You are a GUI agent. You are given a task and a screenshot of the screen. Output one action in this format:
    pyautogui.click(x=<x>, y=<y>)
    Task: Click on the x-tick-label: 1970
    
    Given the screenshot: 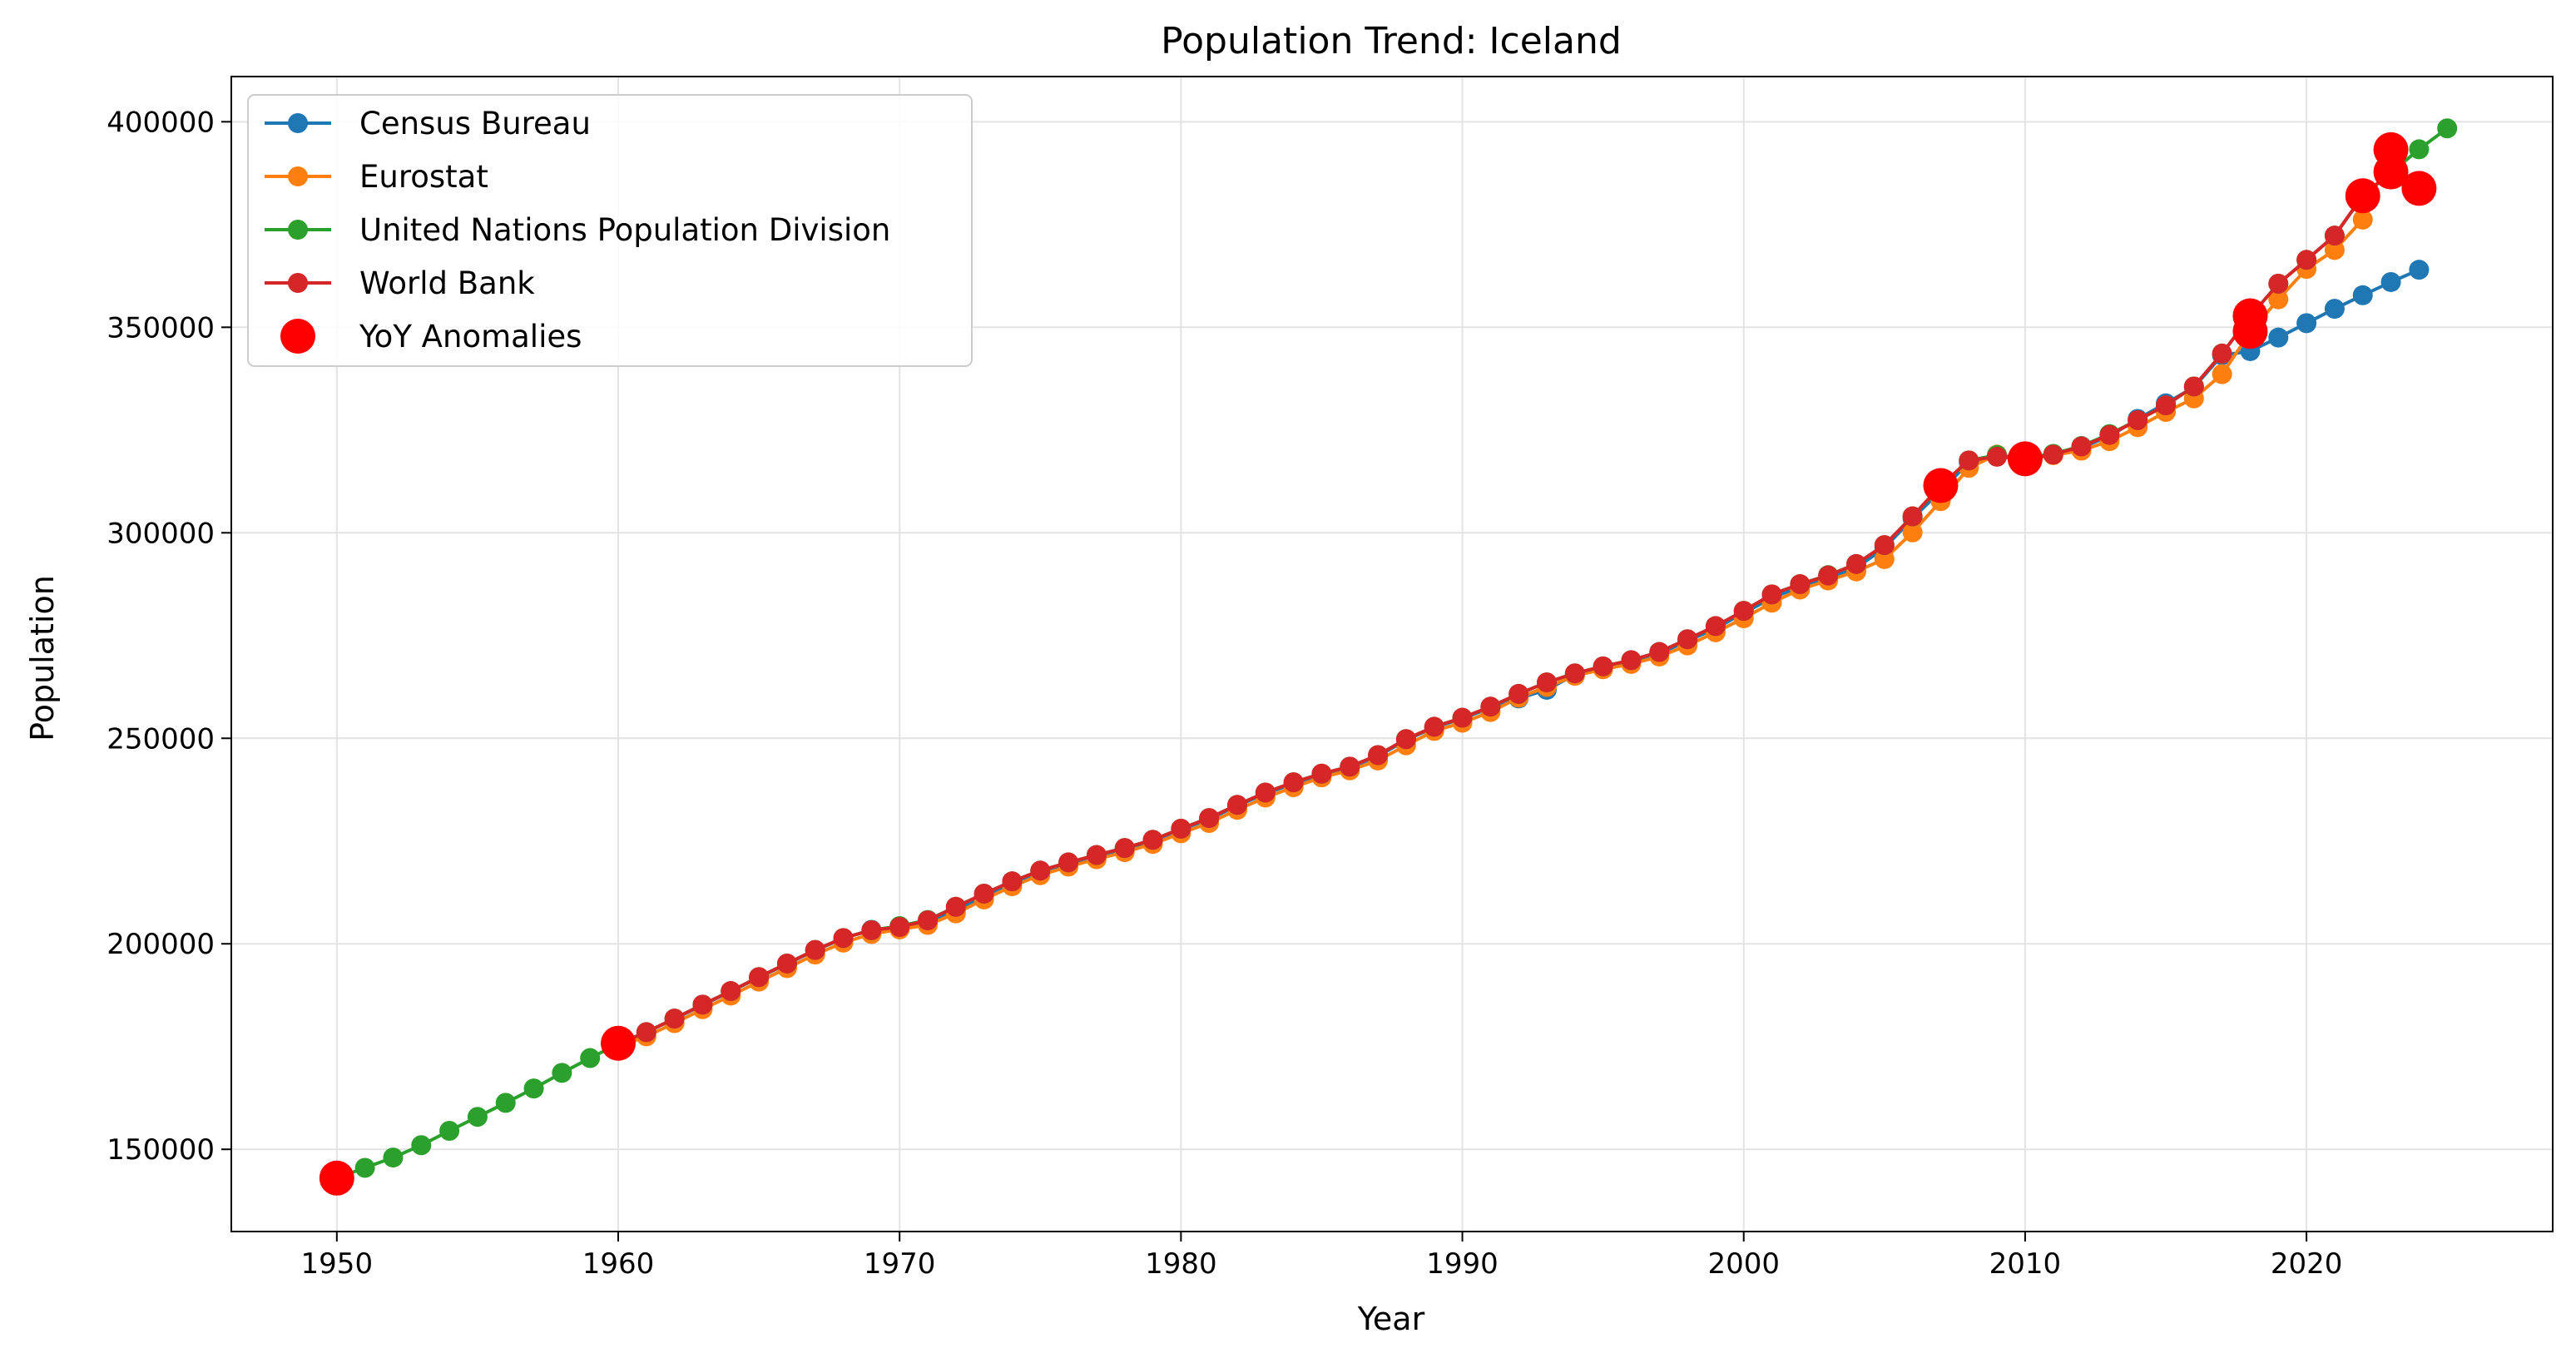 What is the action you would take?
    pyautogui.click(x=900, y=1264)
    